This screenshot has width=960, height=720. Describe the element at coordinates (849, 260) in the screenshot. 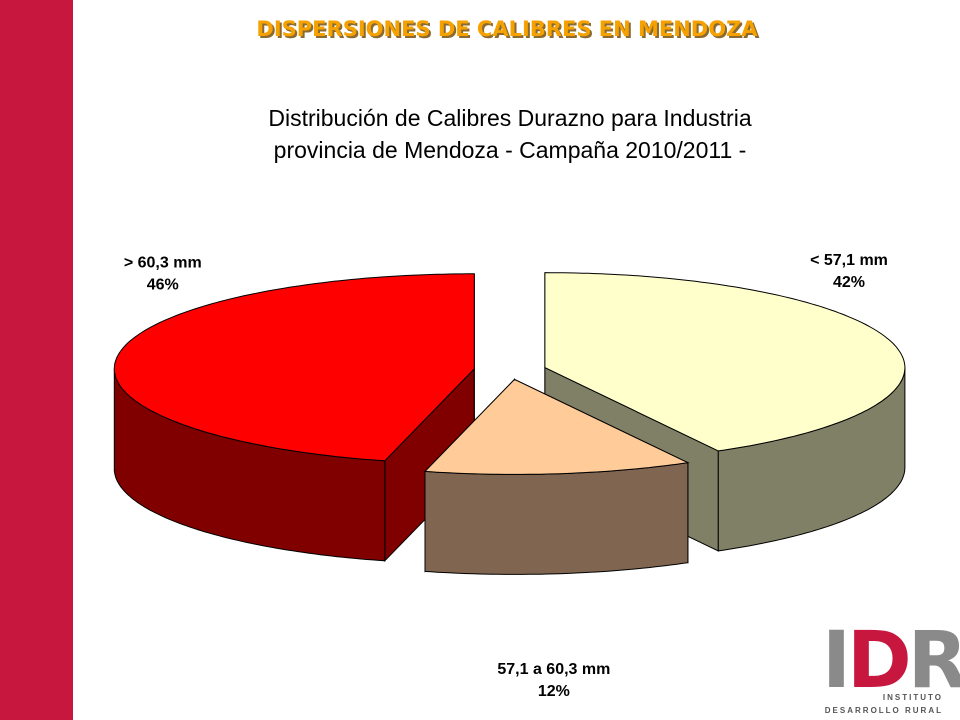

I see `data-label: < 57,1 mm` at that location.